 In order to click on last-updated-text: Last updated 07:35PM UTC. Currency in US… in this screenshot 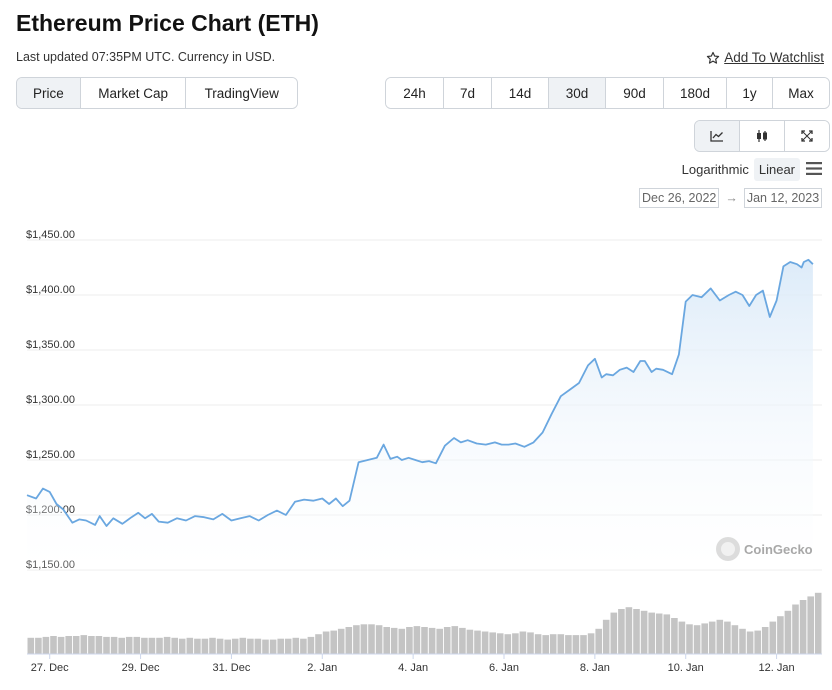, I will do `click(146, 57)`.